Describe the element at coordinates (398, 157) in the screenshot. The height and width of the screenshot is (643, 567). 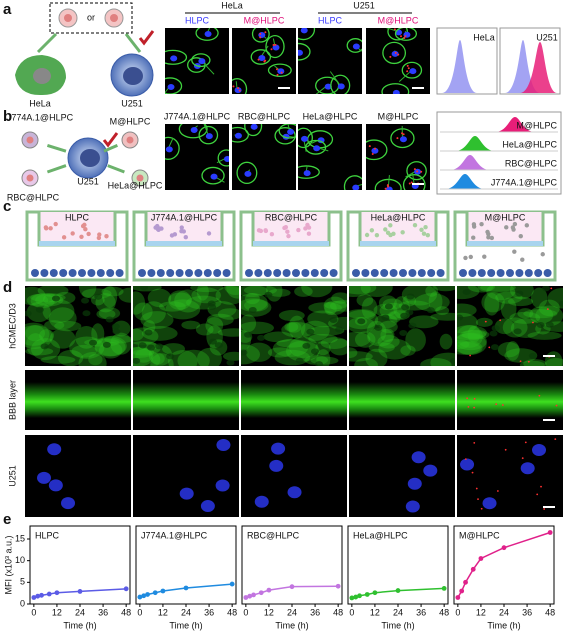
I see `image-bg` at that location.